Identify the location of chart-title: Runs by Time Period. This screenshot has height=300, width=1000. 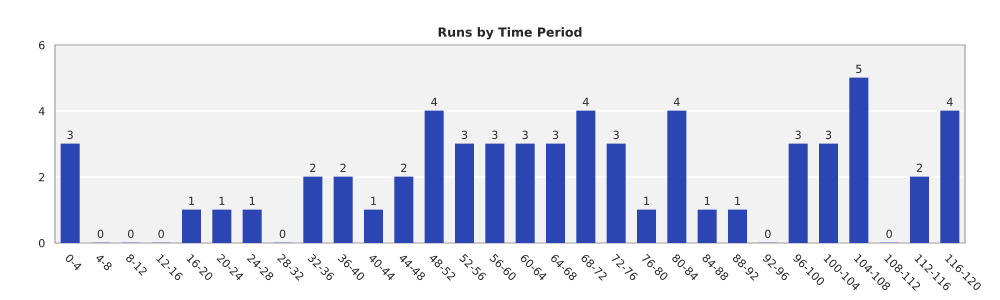
(510, 33).